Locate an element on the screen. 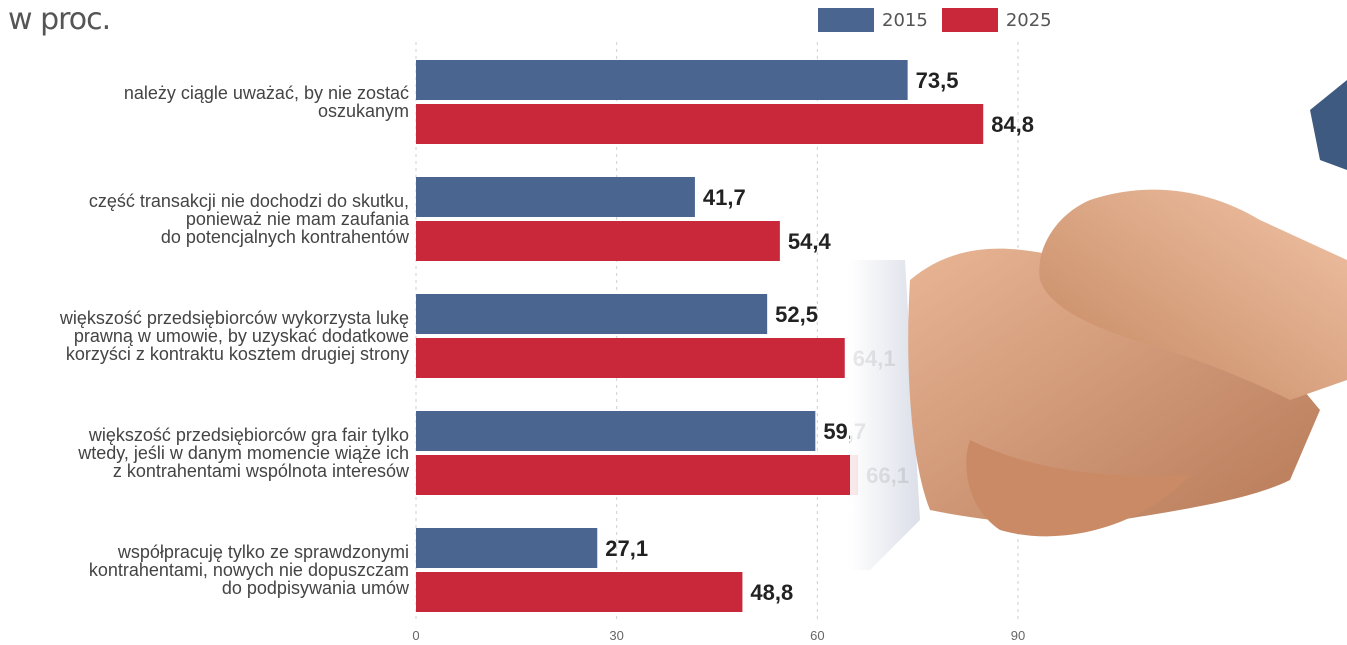 The height and width of the screenshot is (645, 1347). x-tick-label: 60 is located at coordinates (817, 635).